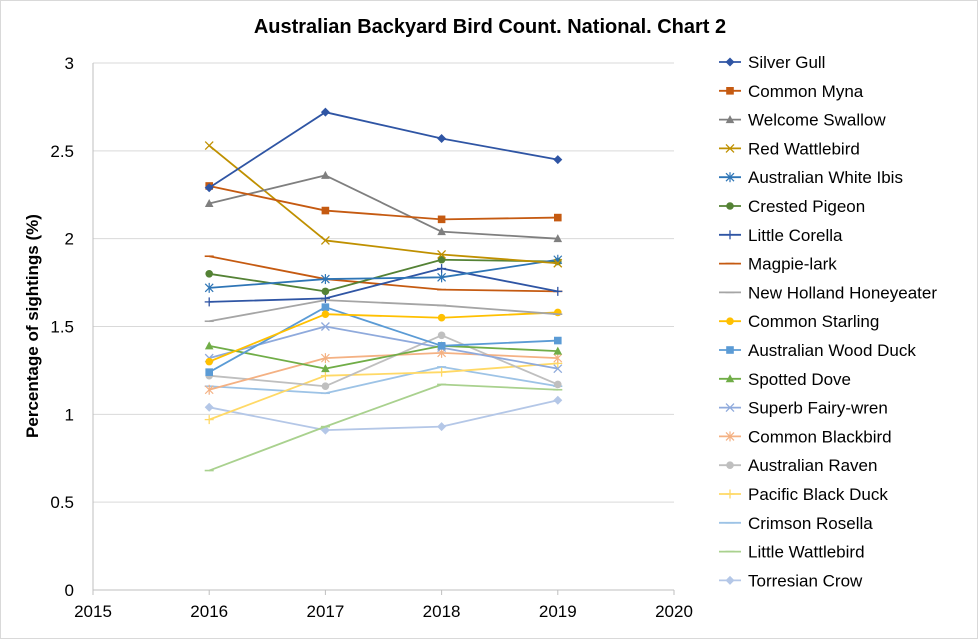 Image resolution: width=978 pixels, height=640 pixels. I want to click on legend-entry: Crimson Rosella, so click(796, 523).